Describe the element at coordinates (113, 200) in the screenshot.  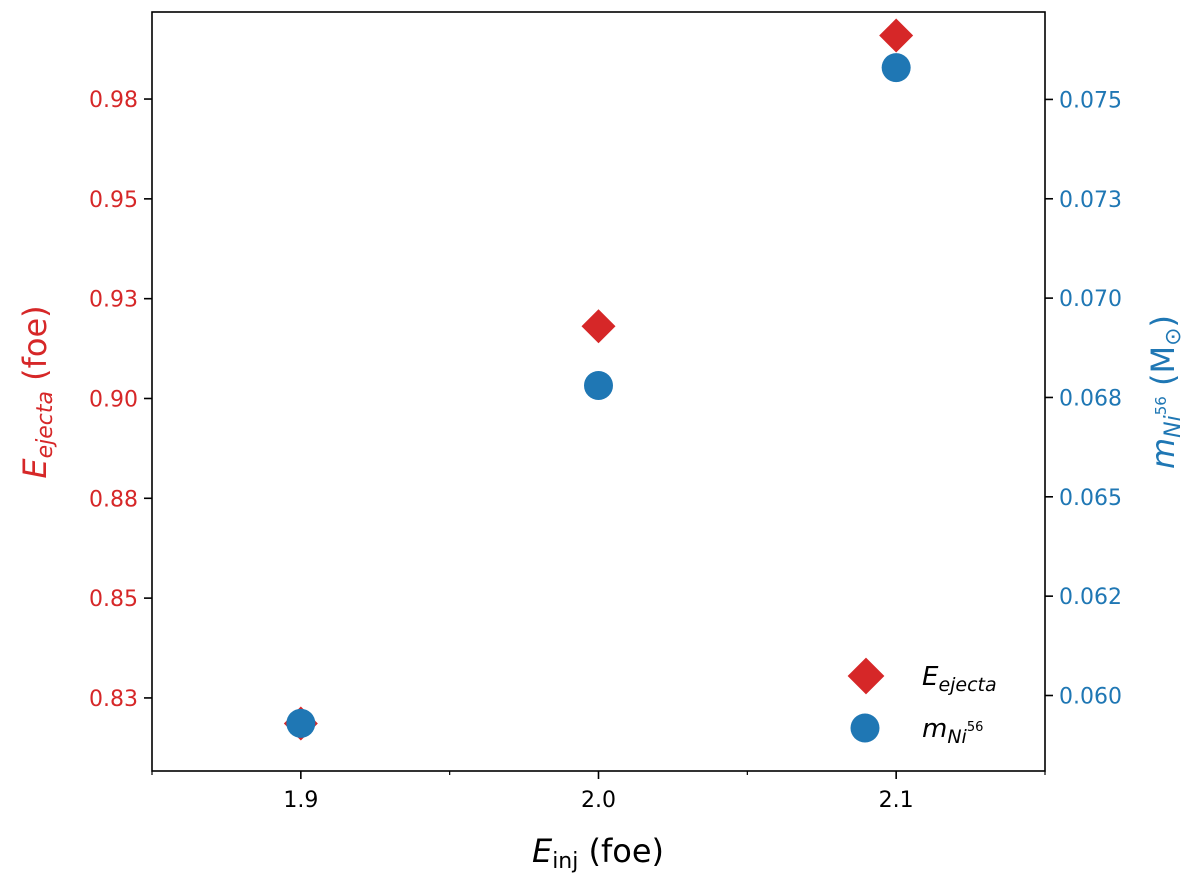
I see `left-y-tick-label: 0.95` at that location.